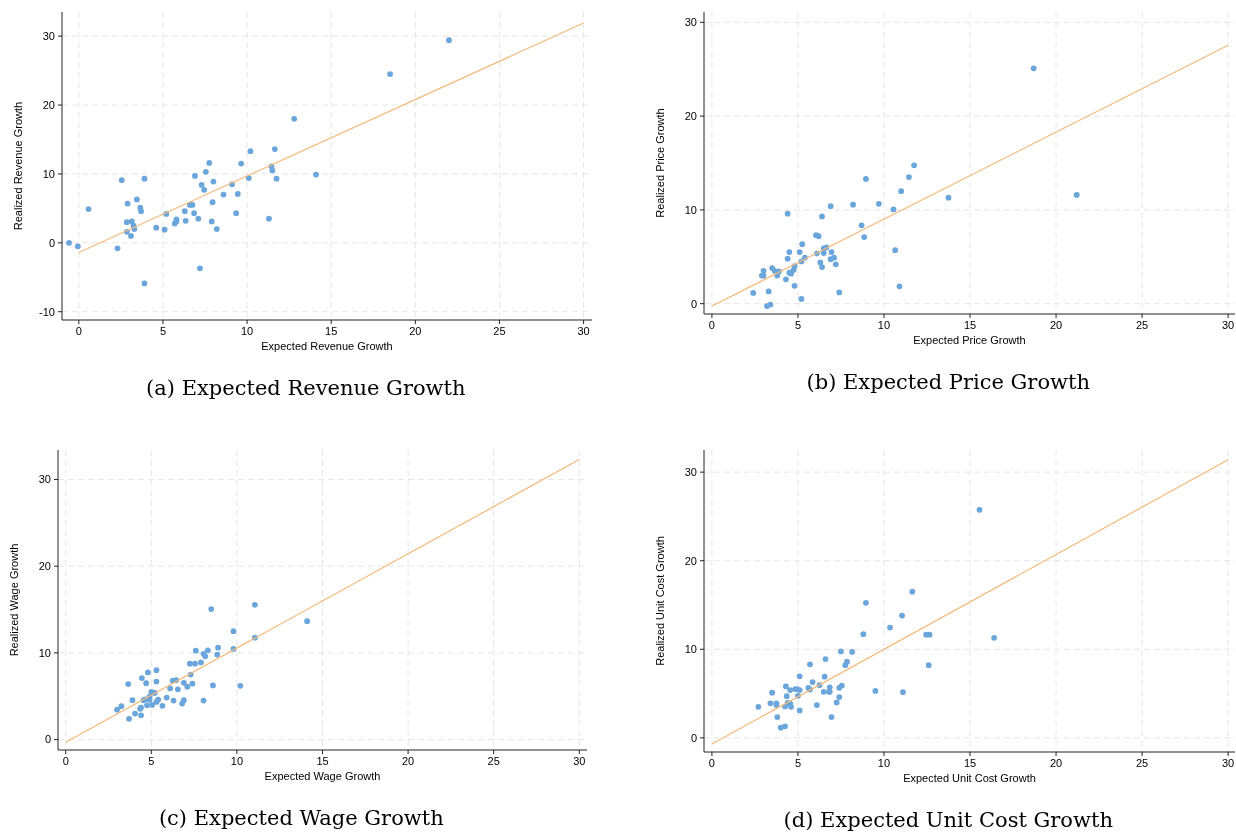 The width and height of the screenshot is (1236, 840). I want to click on text: (a) Expected Revenue Growth, so click(306, 388).